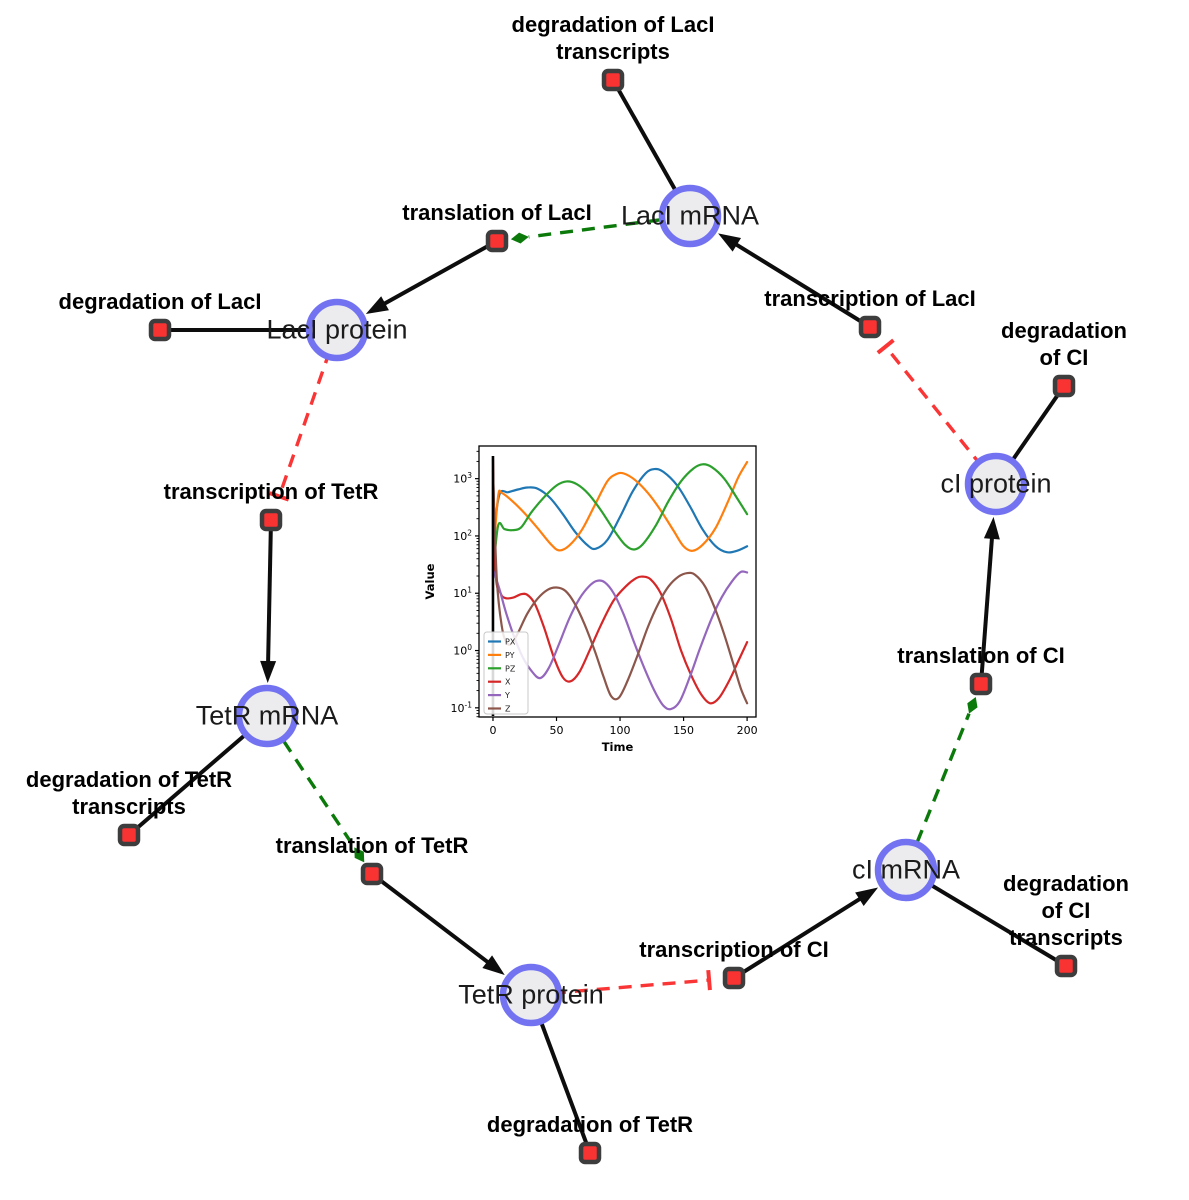 Image resolution: width=1189 pixels, height=1200 pixels. I want to click on plot-series-PY, so click(620, 510).